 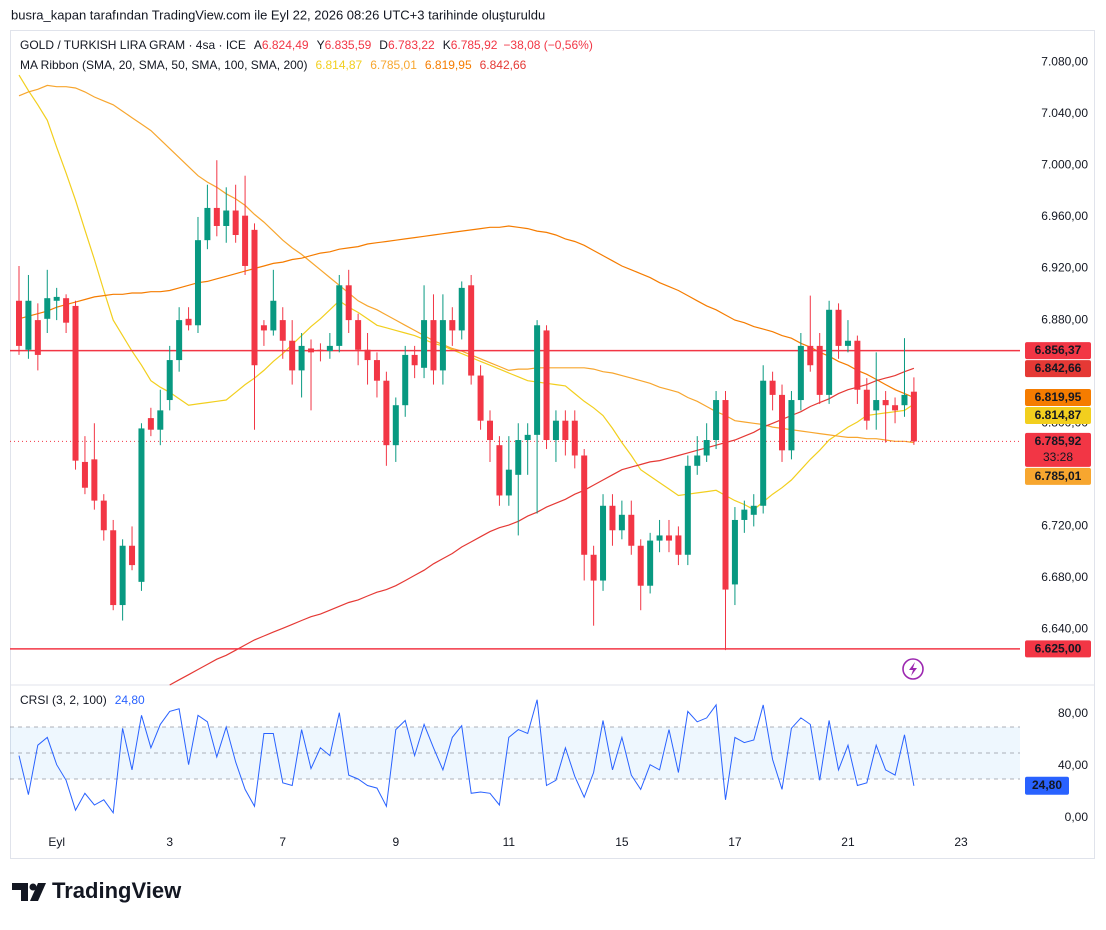 What do you see at coordinates (1073, 765) in the screenshot?
I see `y-tick-label: 40,00` at bounding box center [1073, 765].